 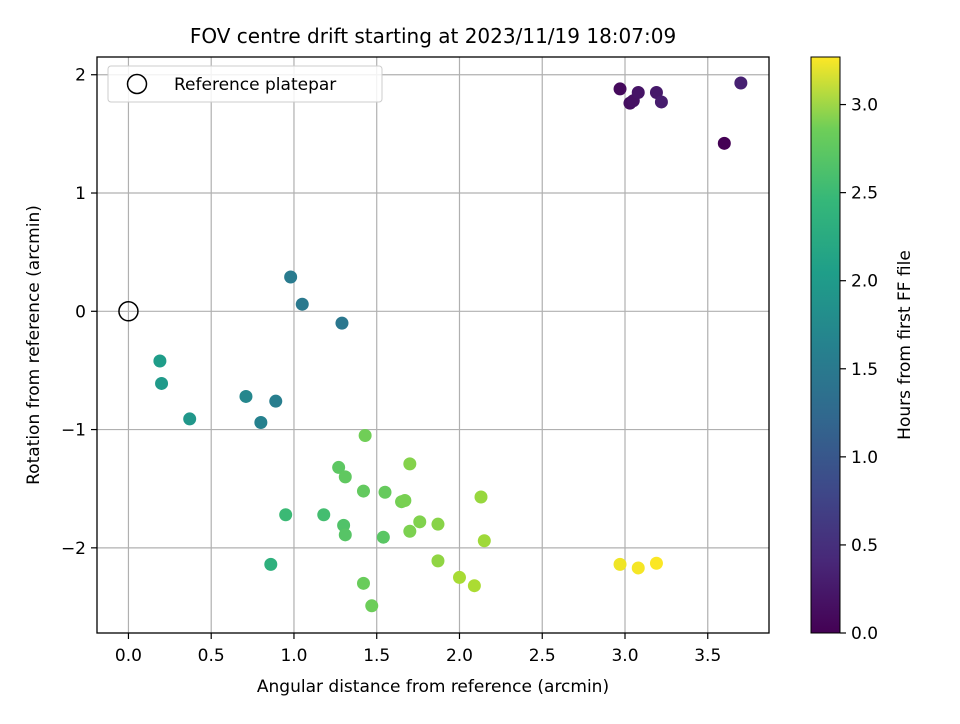 What do you see at coordinates (542, 656) in the screenshot?
I see `x-tick-label: 2.5` at bounding box center [542, 656].